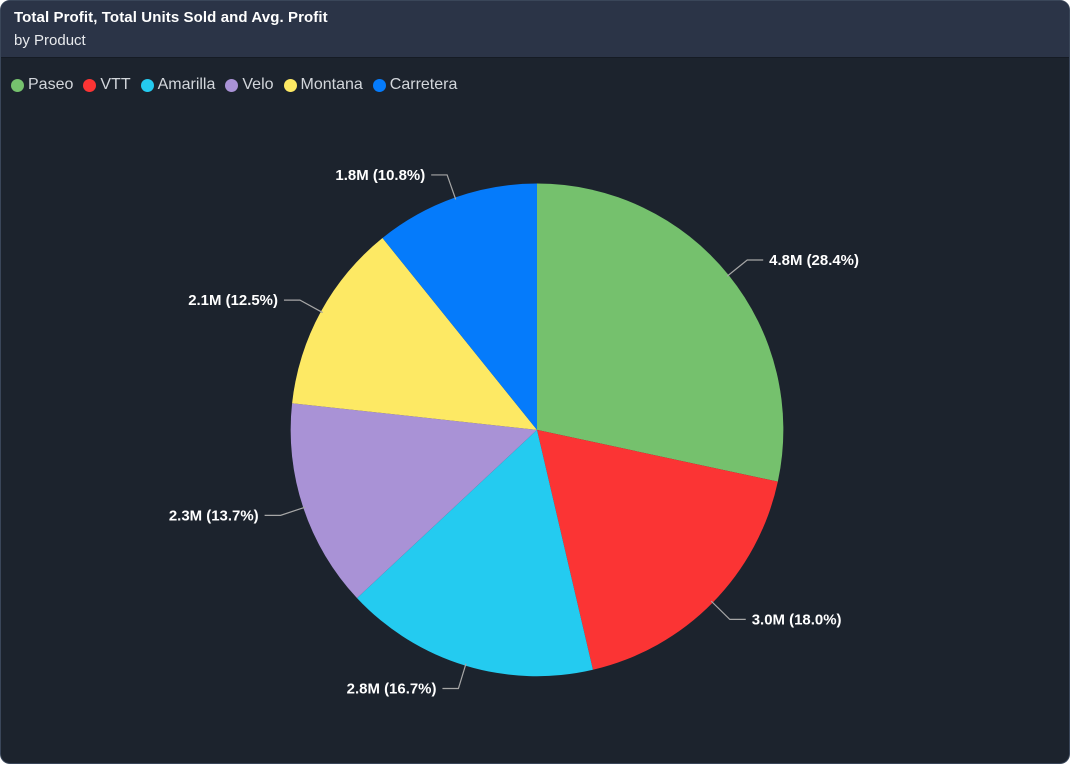 Image resolution: width=1070 pixels, height=764 pixels. What do you see at coordinates (392, 688) in the screenshot?
I see `pie-label-amarilla: 2.8M (16.7%)` at bounding box center [392, 688].